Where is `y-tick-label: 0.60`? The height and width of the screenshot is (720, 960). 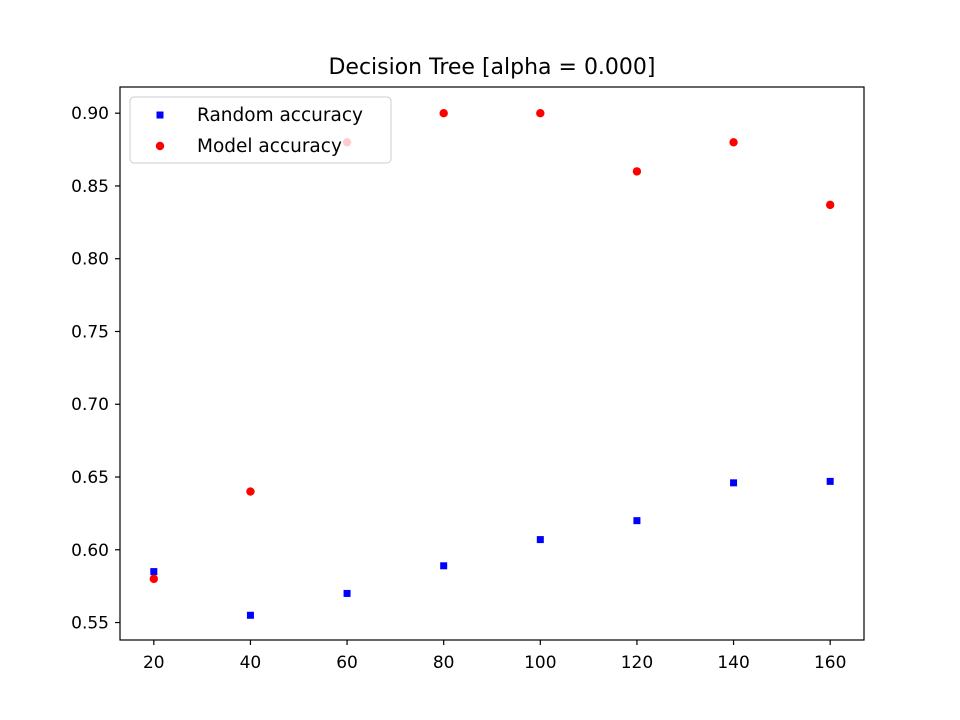 y-tick-label: 0.60 is located at coordinates (90, 551).